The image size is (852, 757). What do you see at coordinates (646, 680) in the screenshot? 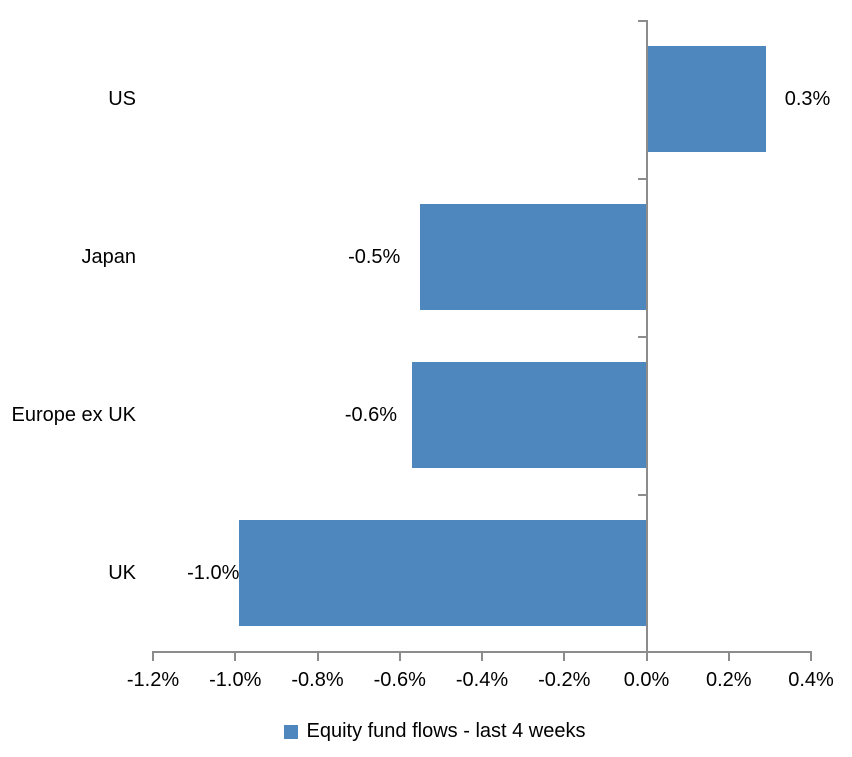
I see `x-axis-tick-label: 0.0%` at bounding box center [646, 680].